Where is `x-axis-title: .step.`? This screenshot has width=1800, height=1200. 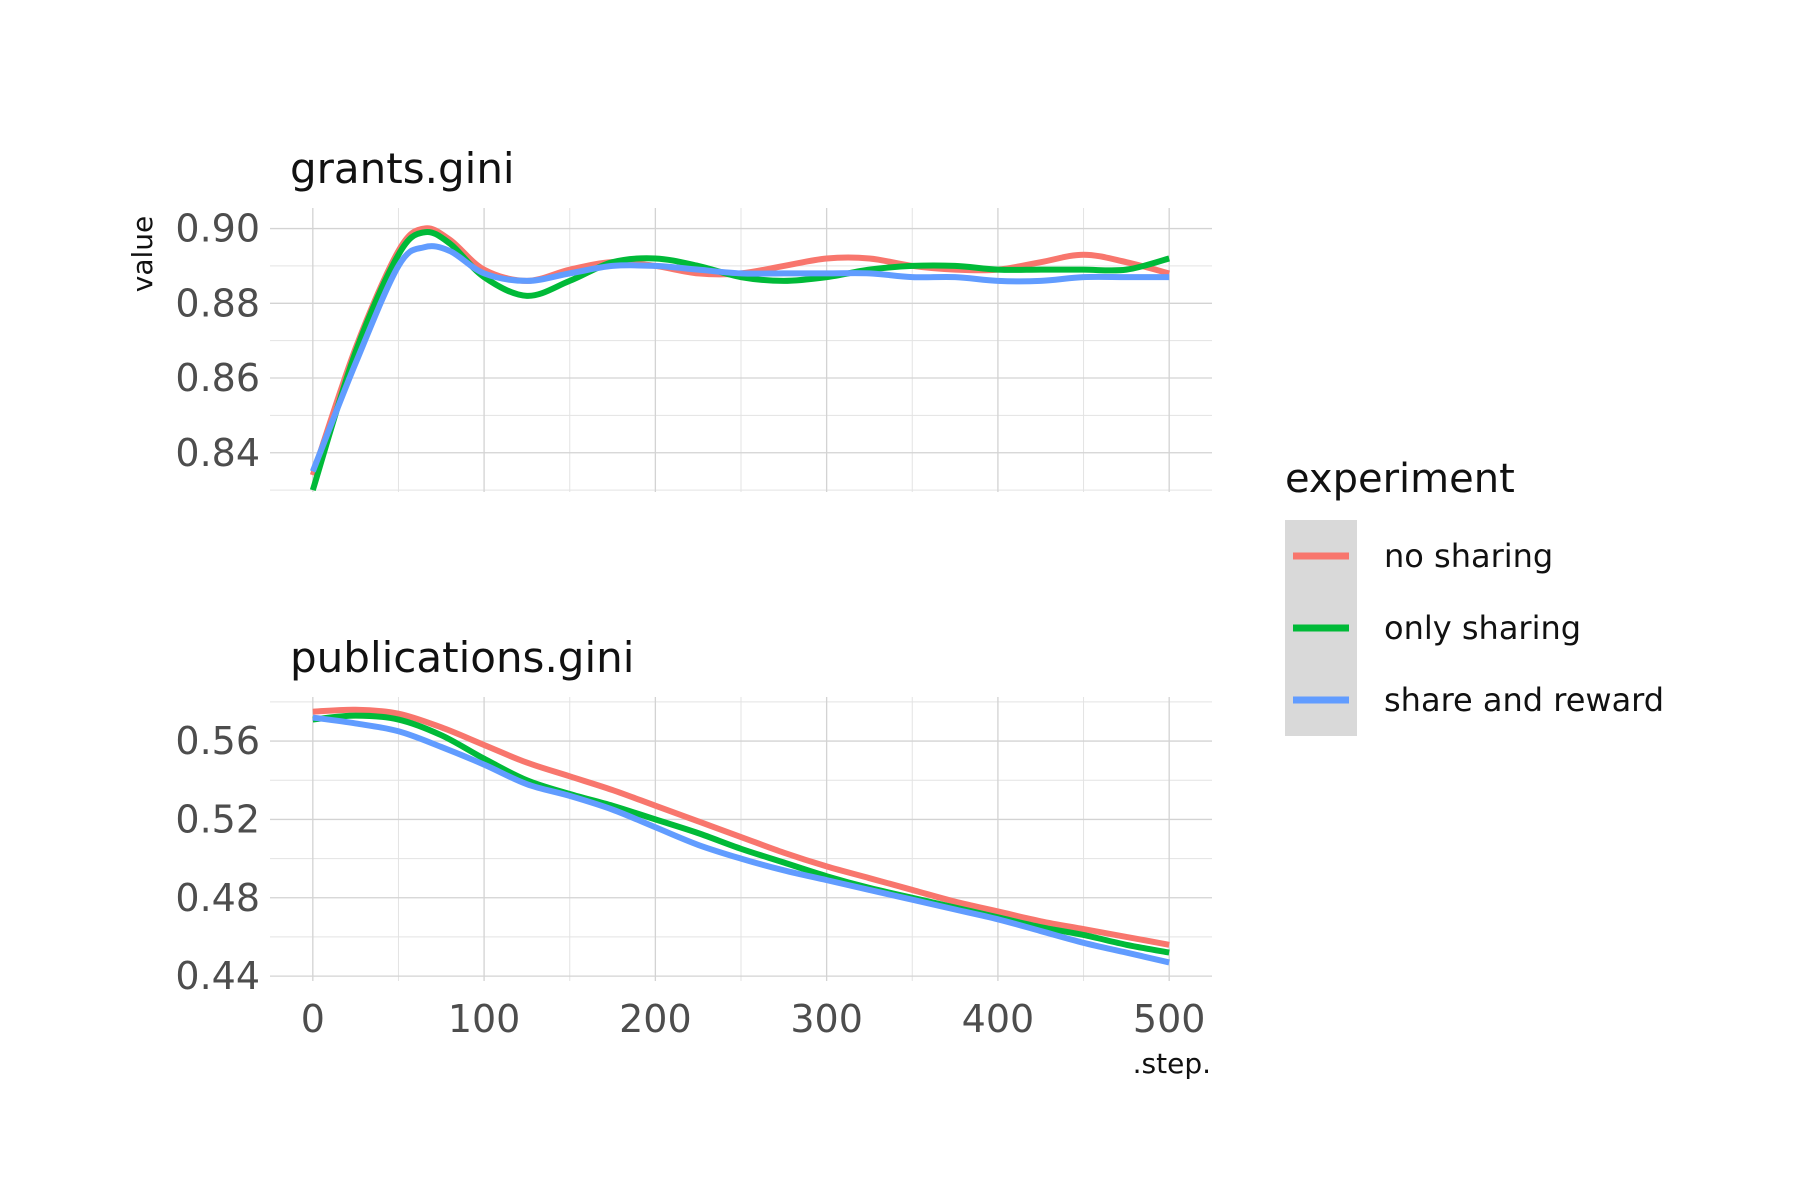 x-axis-title: .step. is located at coordinates (1172, 1063).